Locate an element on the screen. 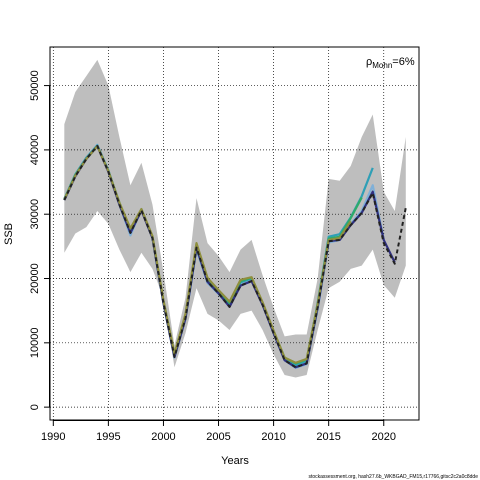 Image resolution: width=480 pixels, height=480 pixels. x-axis: 1990 1995 2000 2005 2010 2015 2020 is located at coordinates (218, 431).